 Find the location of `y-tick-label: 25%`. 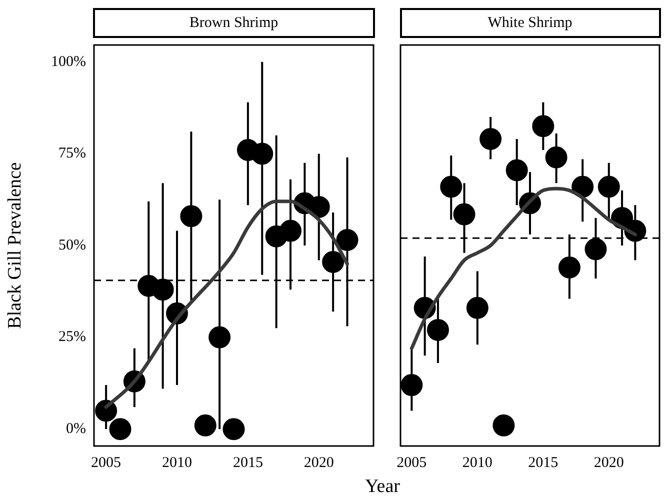

y-tick-label: 25% is located at coordinates (72, 337).